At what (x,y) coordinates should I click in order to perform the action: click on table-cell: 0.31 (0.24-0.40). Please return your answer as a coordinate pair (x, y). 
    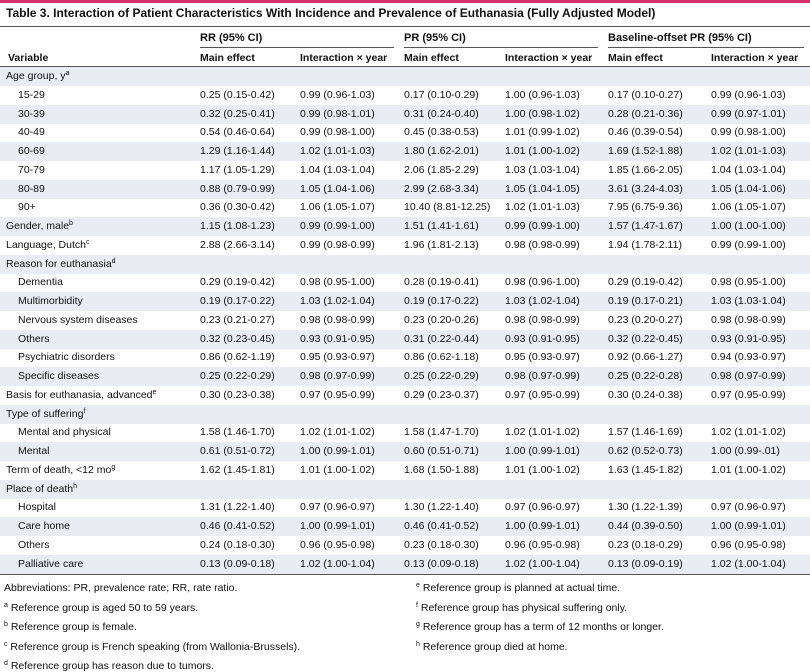
    Looking at the image, I should click on (441, 113).